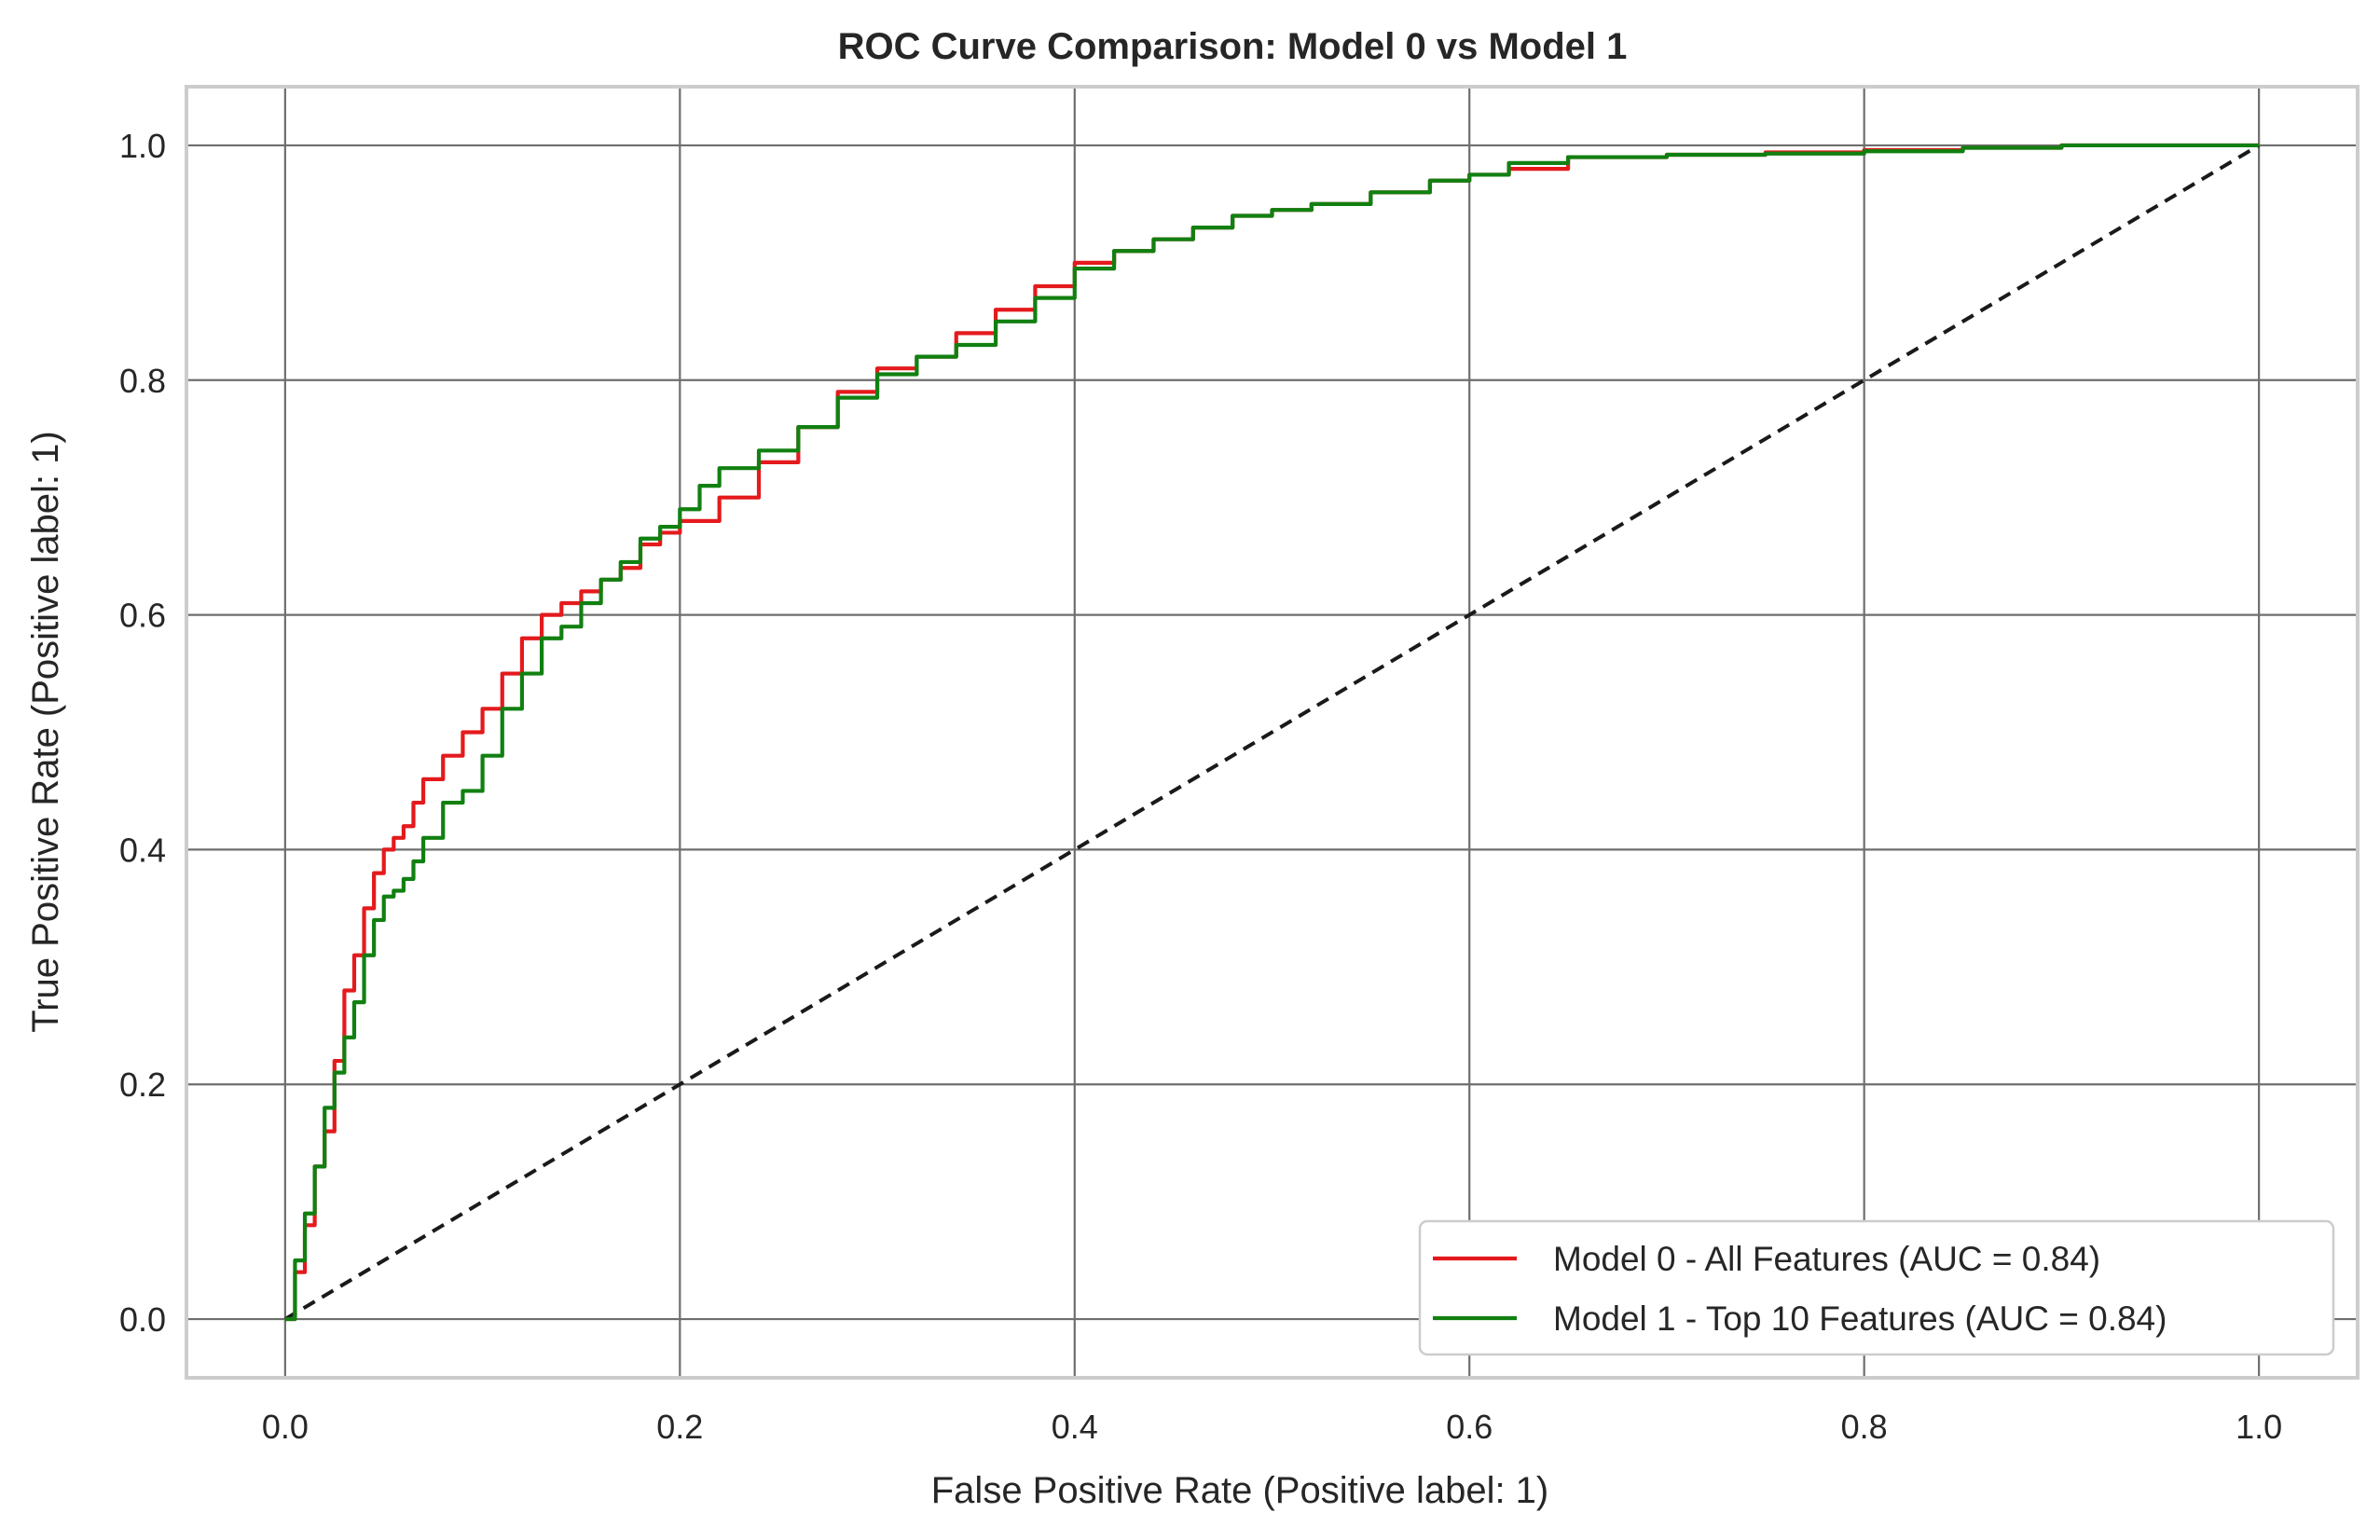 Image resolution: width=2380 pixels, height=1540 pixels. What do you see at coordinates (143, 733) in the screenshot?
I see `y-tick-labels: 0.0 0.2 0.4 0.6 0.8 1.0` at bounding box center [143, 733].